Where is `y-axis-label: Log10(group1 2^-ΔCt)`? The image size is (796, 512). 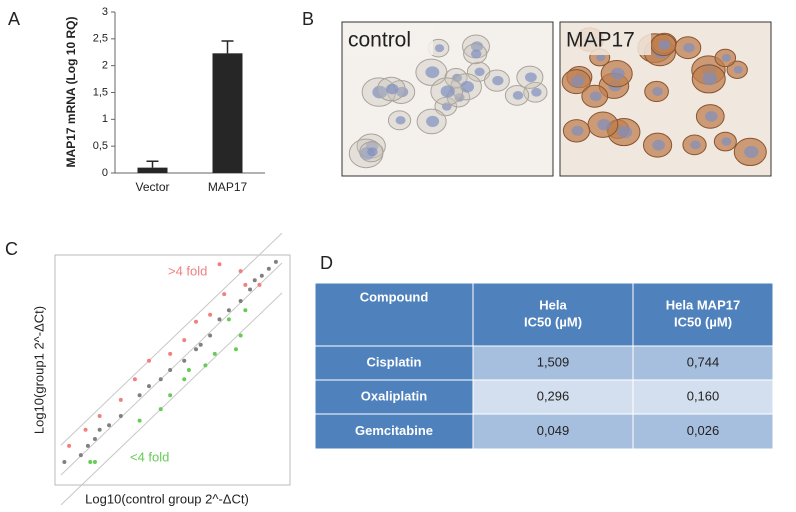 y-axis-label: Log10(group1 2^-ΔCt) is located at coordinates (38, 370).